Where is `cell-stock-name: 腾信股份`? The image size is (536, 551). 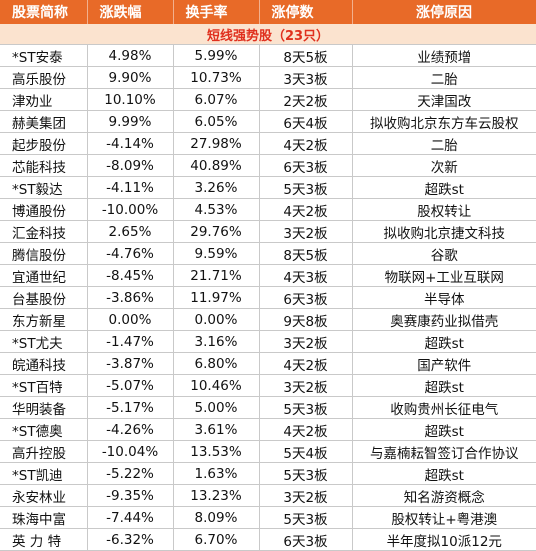
cell-stock-name: 腾信股份 is located at coordinates (44, 253).